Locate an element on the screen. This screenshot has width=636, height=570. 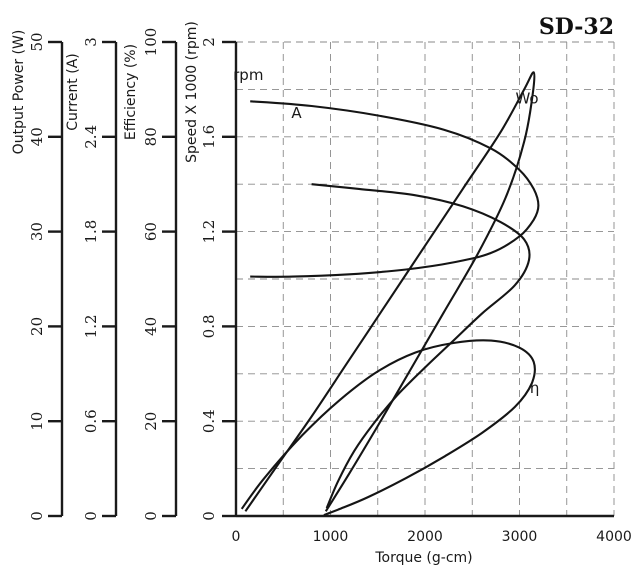
x-axis-tick-label: 3000 is located at coordinates (520, 537).